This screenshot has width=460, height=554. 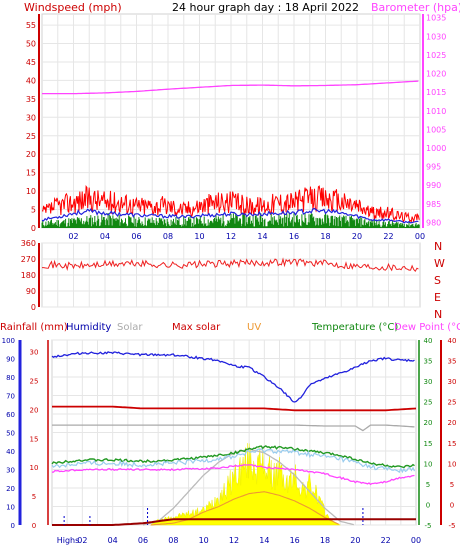 What do you see at coordinates (452, 423) in the screenshot?
I see `dewpoint-tick-label: 20` at bounding box center [452, 423].